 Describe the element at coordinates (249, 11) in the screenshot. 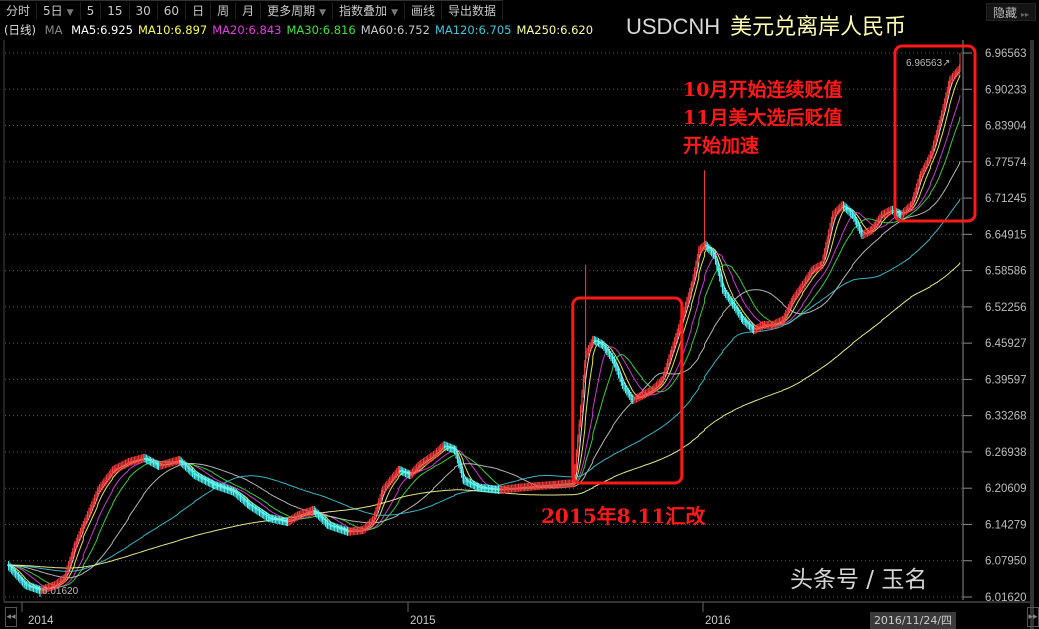

I see `toolbar-item: 月` at that location.